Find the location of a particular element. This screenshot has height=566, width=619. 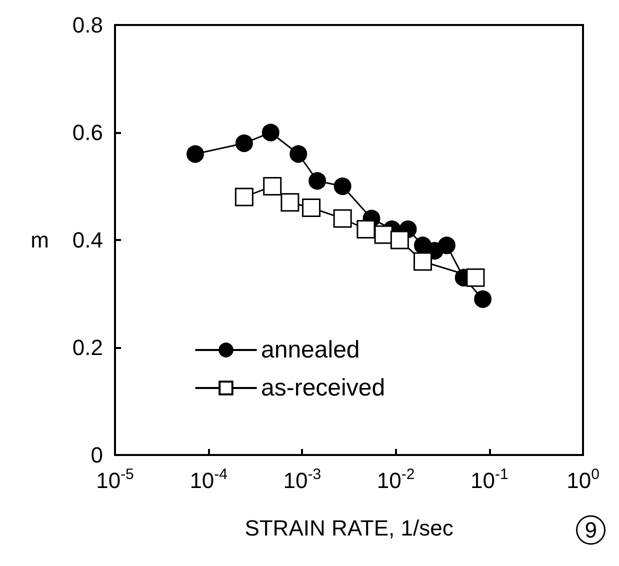

y-tick-label: 0.8 is located at coordinates (87, 25).